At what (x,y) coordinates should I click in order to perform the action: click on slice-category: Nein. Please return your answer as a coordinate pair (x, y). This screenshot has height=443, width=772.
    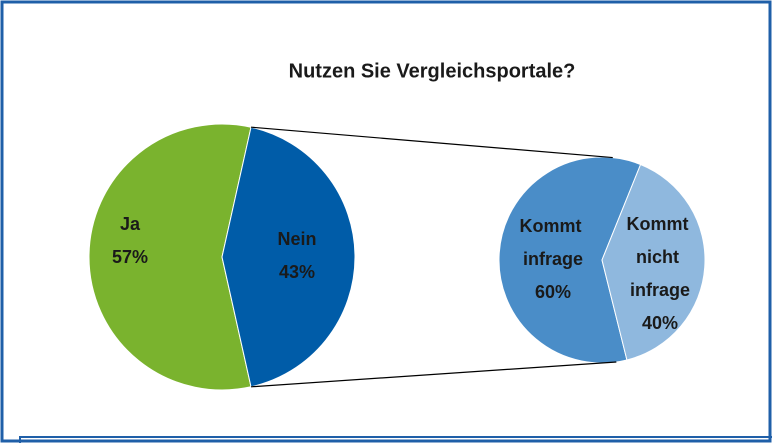
    Looking at the image, I should click on (296, 239).